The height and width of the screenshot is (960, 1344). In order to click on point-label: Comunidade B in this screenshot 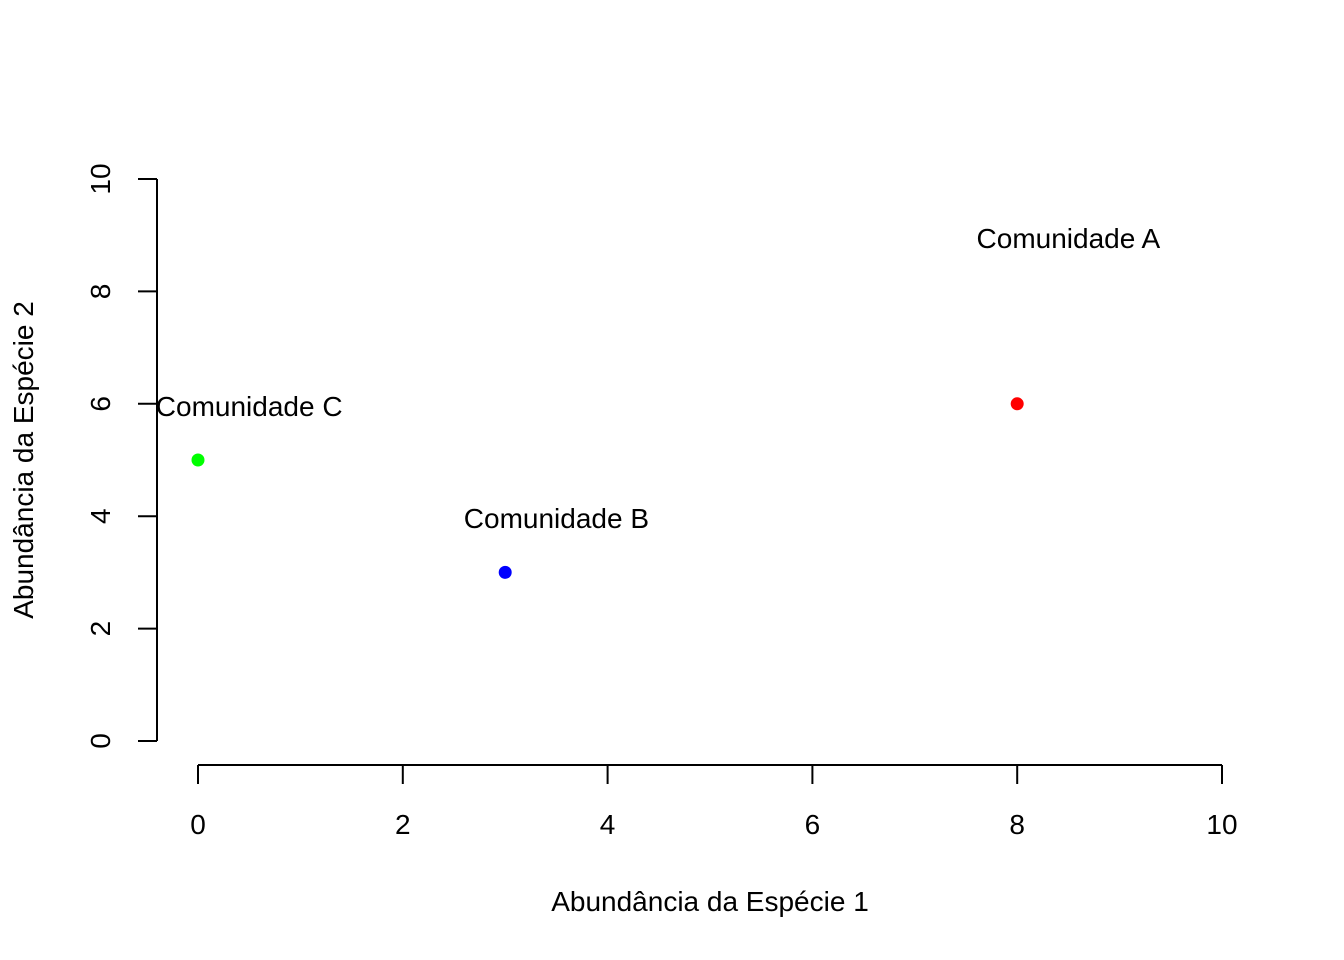, I will do `click(556, 518)`.